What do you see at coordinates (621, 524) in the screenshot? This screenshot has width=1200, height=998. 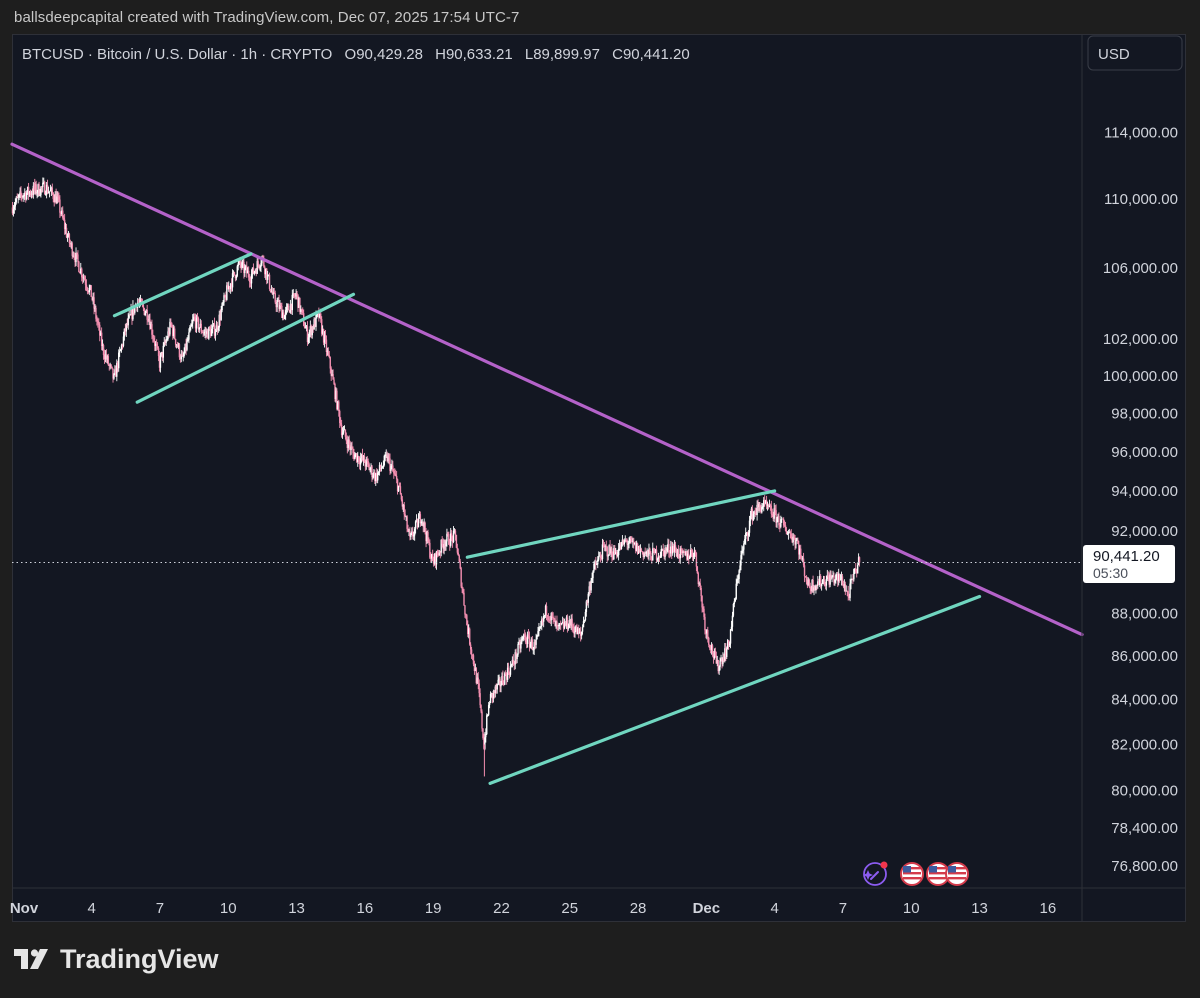 I see `dec-channel-top-line` at bounding box center [621, 524].